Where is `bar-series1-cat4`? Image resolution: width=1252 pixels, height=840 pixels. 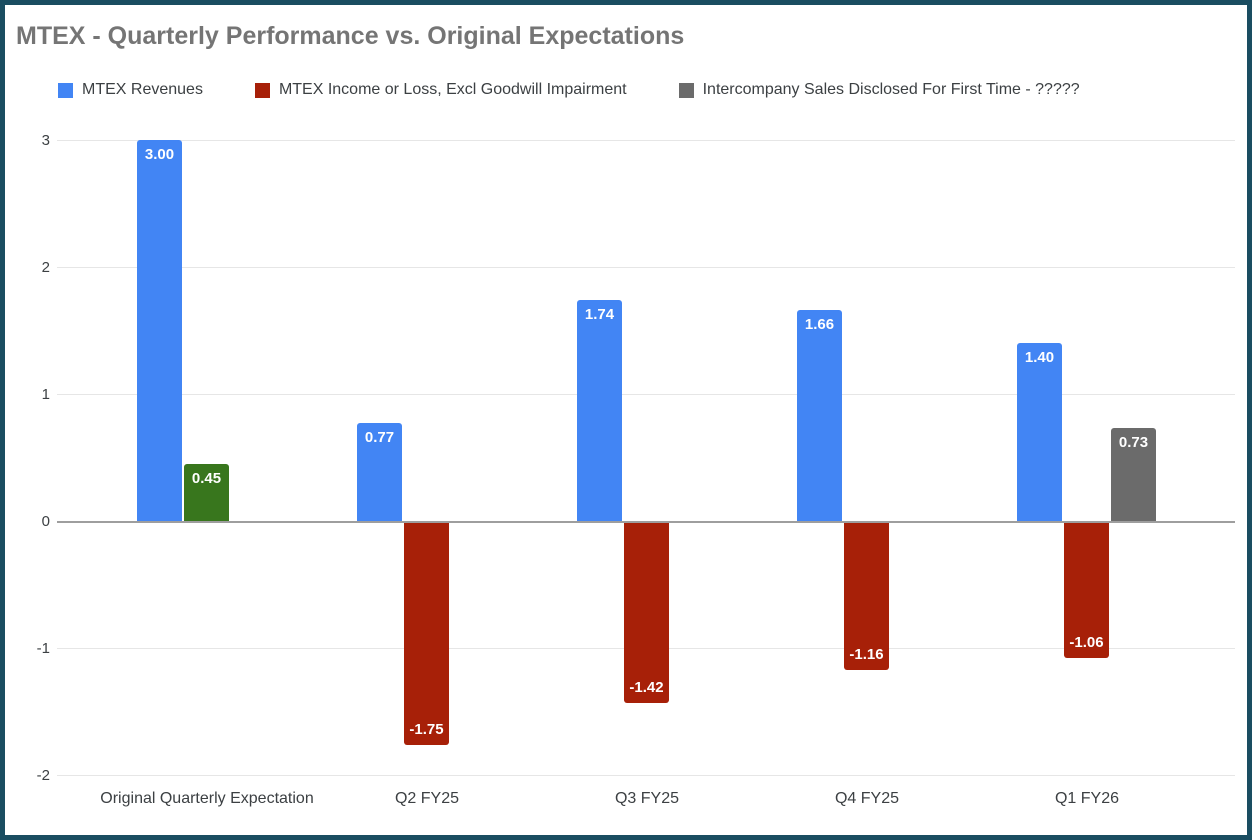
bar-series1-cat4 is located at coordinates (1086, 590).